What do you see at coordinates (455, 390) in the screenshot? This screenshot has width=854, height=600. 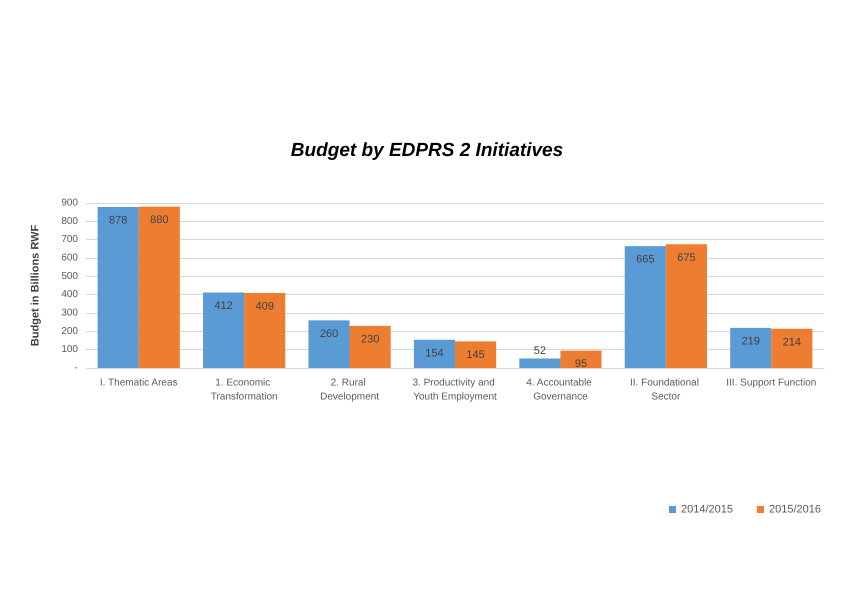 I see `x-tick-label: 3. Productivity and Youth Employment` at bounding box center [455, 390].